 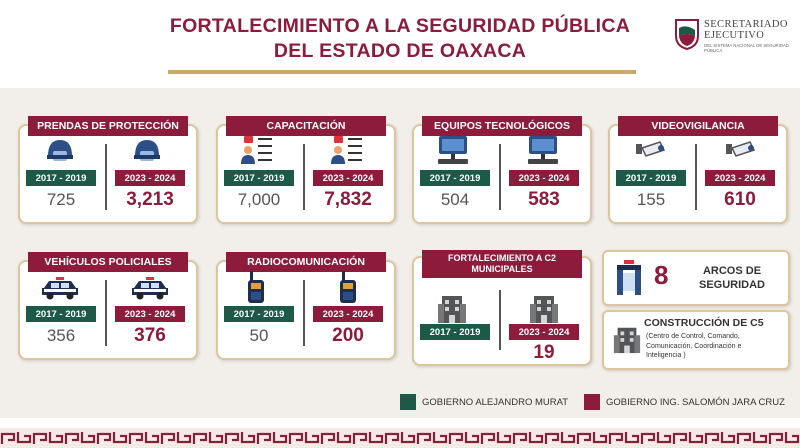 What do you see at coordinates (150, 335) in the screenshot?
I see `value-new: 376` at bounding box center [150, 335].